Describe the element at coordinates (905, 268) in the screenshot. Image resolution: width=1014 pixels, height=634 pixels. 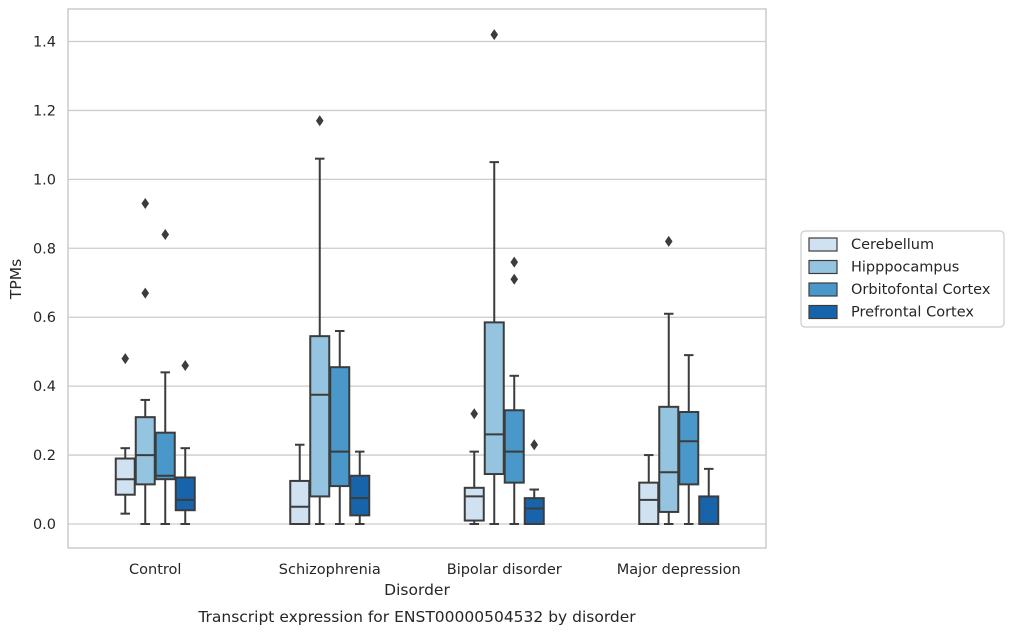
I see `legend-label: Hipppocampus` at that location.